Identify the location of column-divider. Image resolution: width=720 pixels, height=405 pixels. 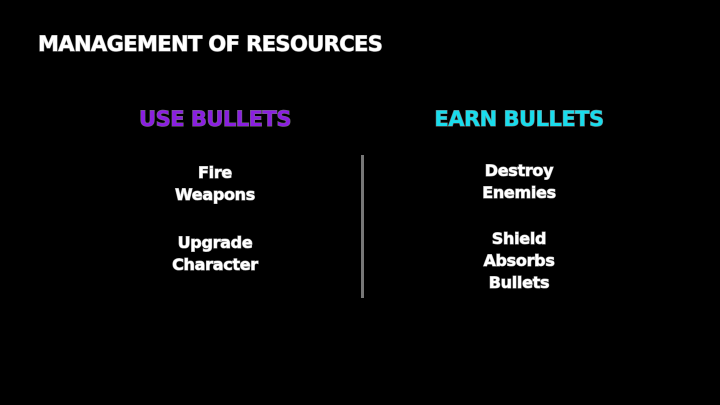
(362, 226).